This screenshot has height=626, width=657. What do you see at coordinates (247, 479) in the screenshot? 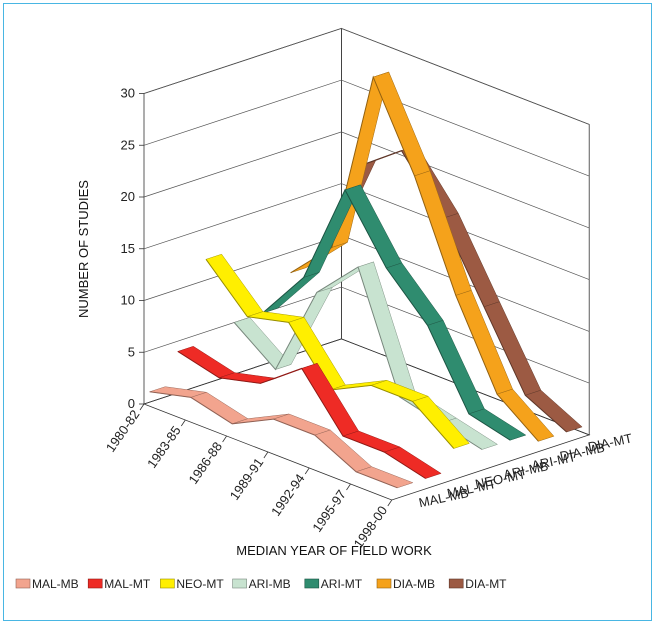
I see `x-tick-label: 1989-91` at bounding box center [247, 479].